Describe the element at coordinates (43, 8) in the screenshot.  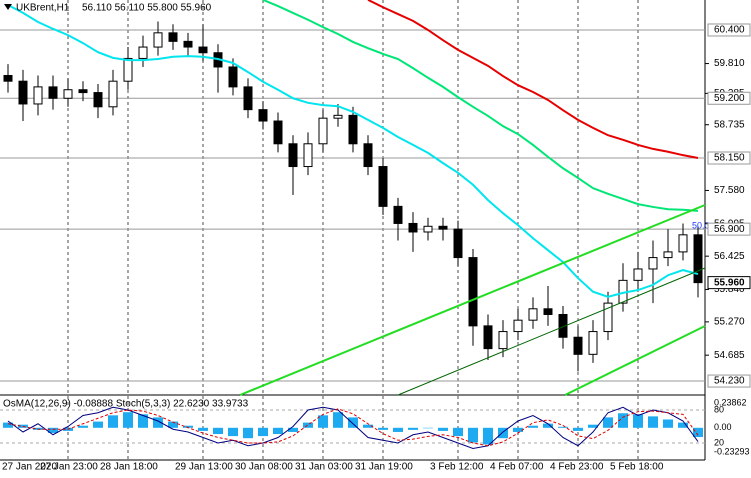
I see `symbol: UKBrent,H1` at that location.